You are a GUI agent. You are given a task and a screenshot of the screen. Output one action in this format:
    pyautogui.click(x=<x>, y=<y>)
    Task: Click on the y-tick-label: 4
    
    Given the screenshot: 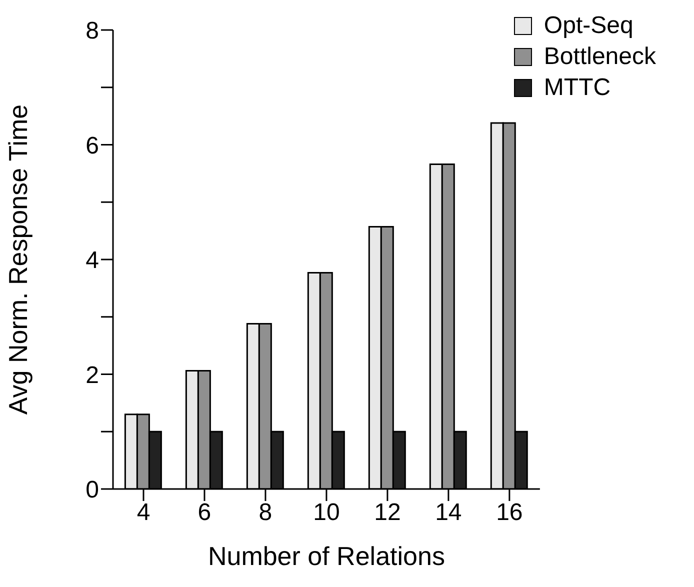 What is the action you would take?
    pyautogui.click(x=92, y=260)
    